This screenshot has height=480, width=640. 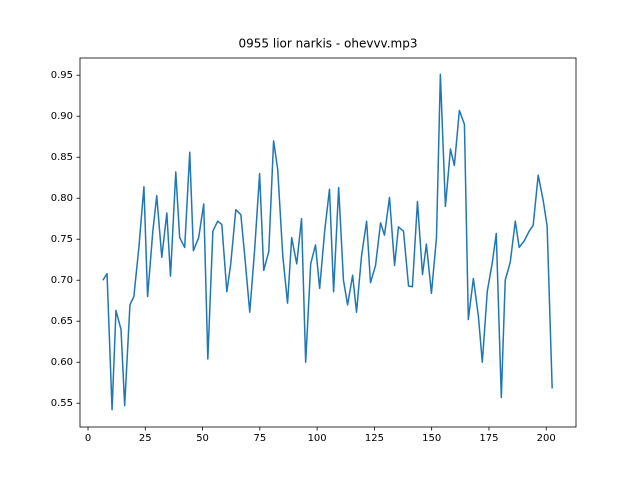 I want to click on y-tick-label: 0.65, so click(x=62, y=321).